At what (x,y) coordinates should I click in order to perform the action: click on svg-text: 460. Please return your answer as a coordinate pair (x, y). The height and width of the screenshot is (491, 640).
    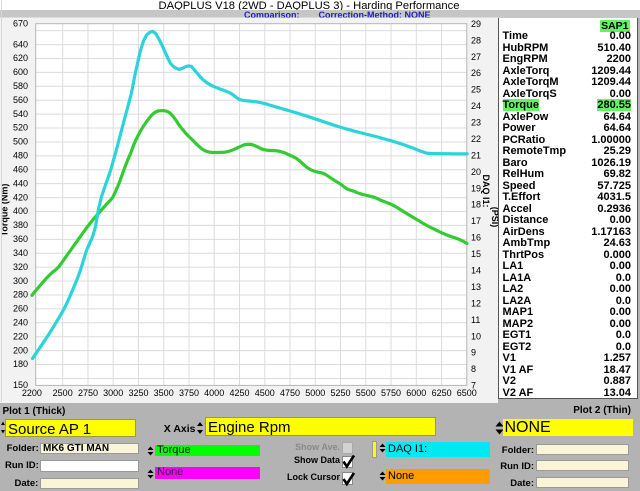
    Looking at the image, I should click on (20, 170).